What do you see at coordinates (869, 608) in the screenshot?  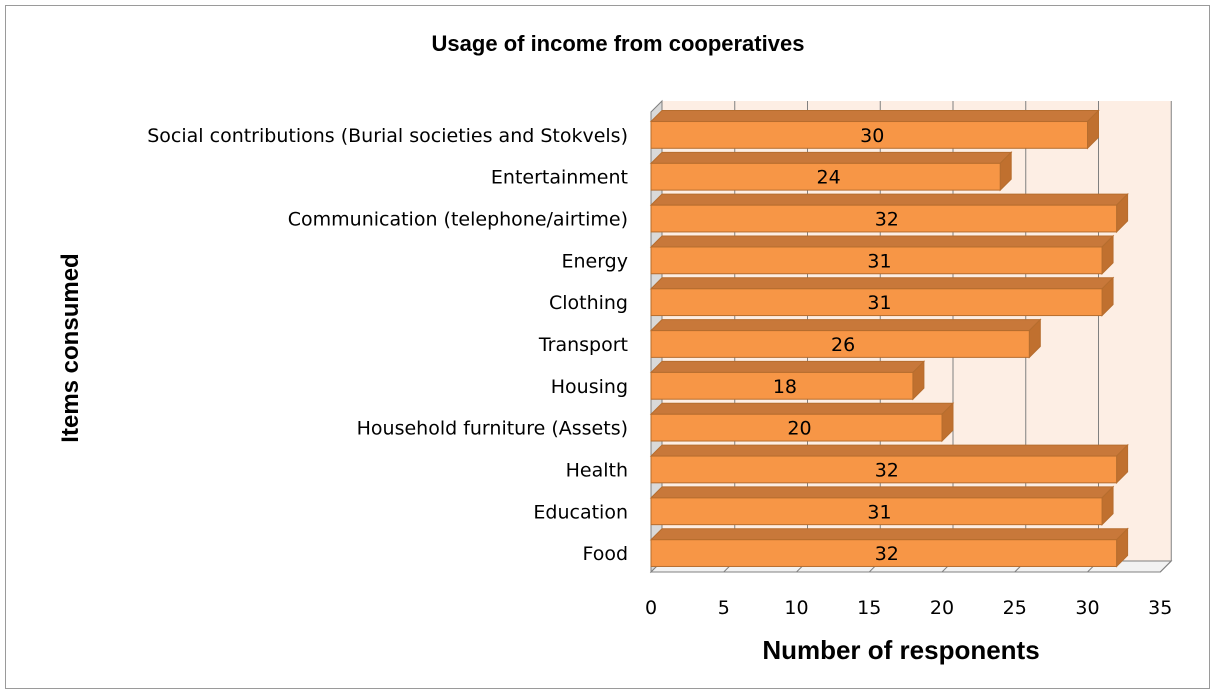 I see `x-tick-label: 15` at bounding box center [869, 608].